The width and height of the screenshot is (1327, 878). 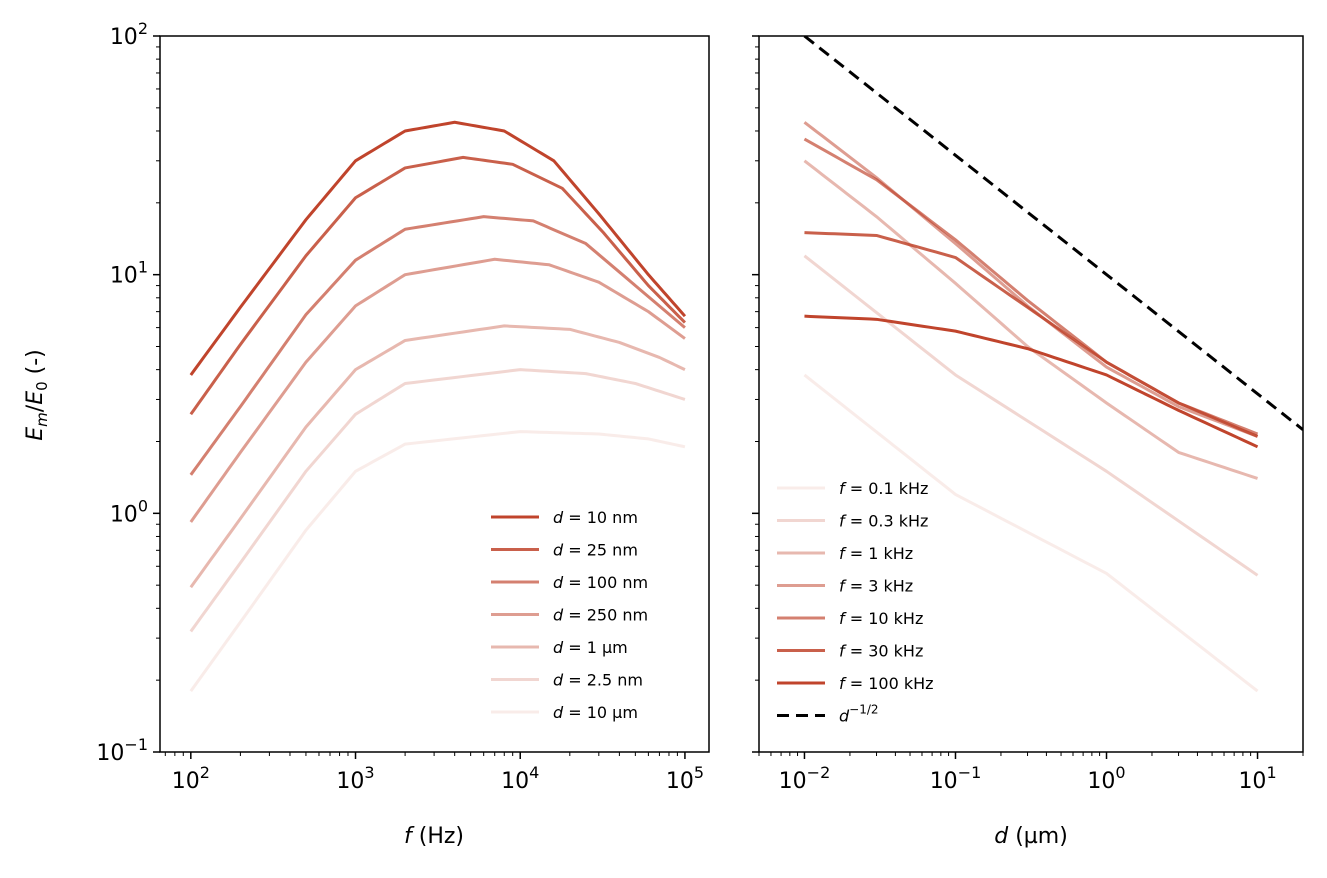 I want to click on y-axis-label: Em/E0 (-), so click(x=37, y=395).